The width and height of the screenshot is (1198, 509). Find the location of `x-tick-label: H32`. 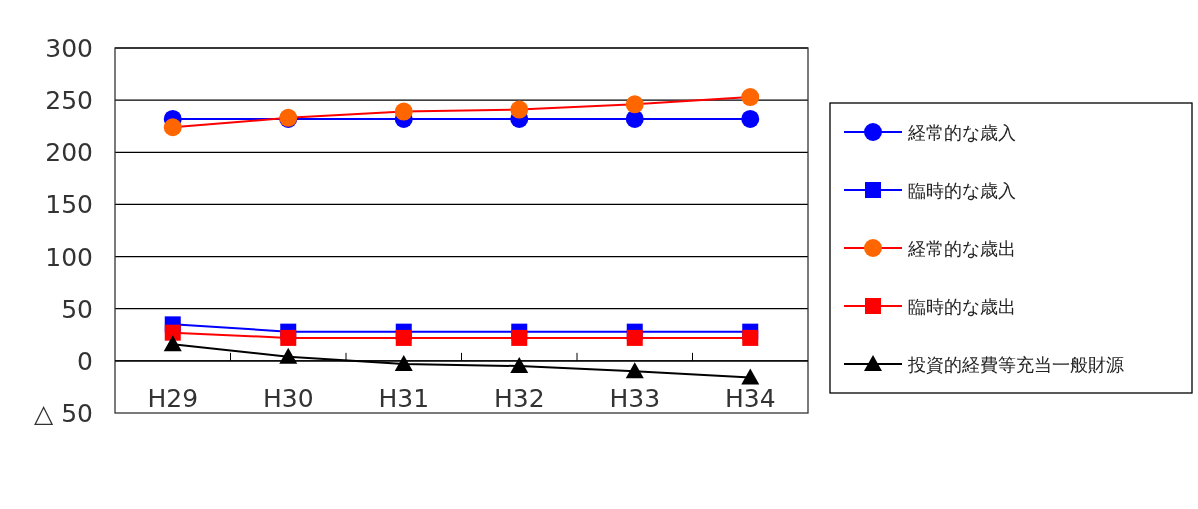

x-tick-label: H32 is located at coordinates (519, 398).